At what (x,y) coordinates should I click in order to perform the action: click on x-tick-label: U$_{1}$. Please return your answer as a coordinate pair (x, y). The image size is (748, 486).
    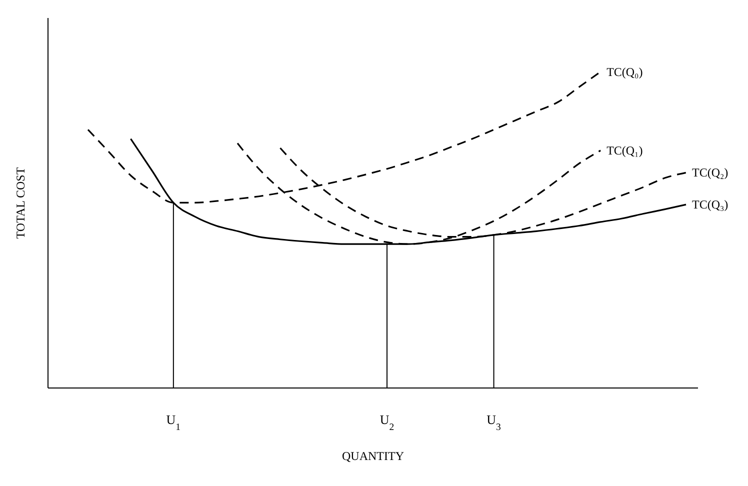
    Looking at the image, I should click on (173, 422).